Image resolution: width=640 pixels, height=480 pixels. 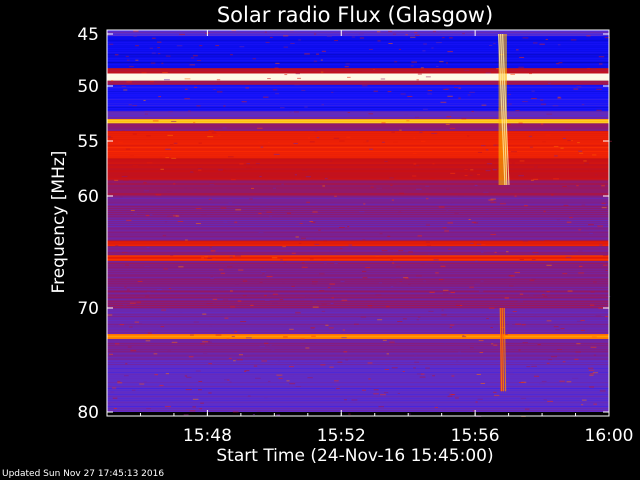 What do you see at coordinates (88, 35) in the screenshot?
I see `y-tick-label: 45` at bounding box center [88, 35].